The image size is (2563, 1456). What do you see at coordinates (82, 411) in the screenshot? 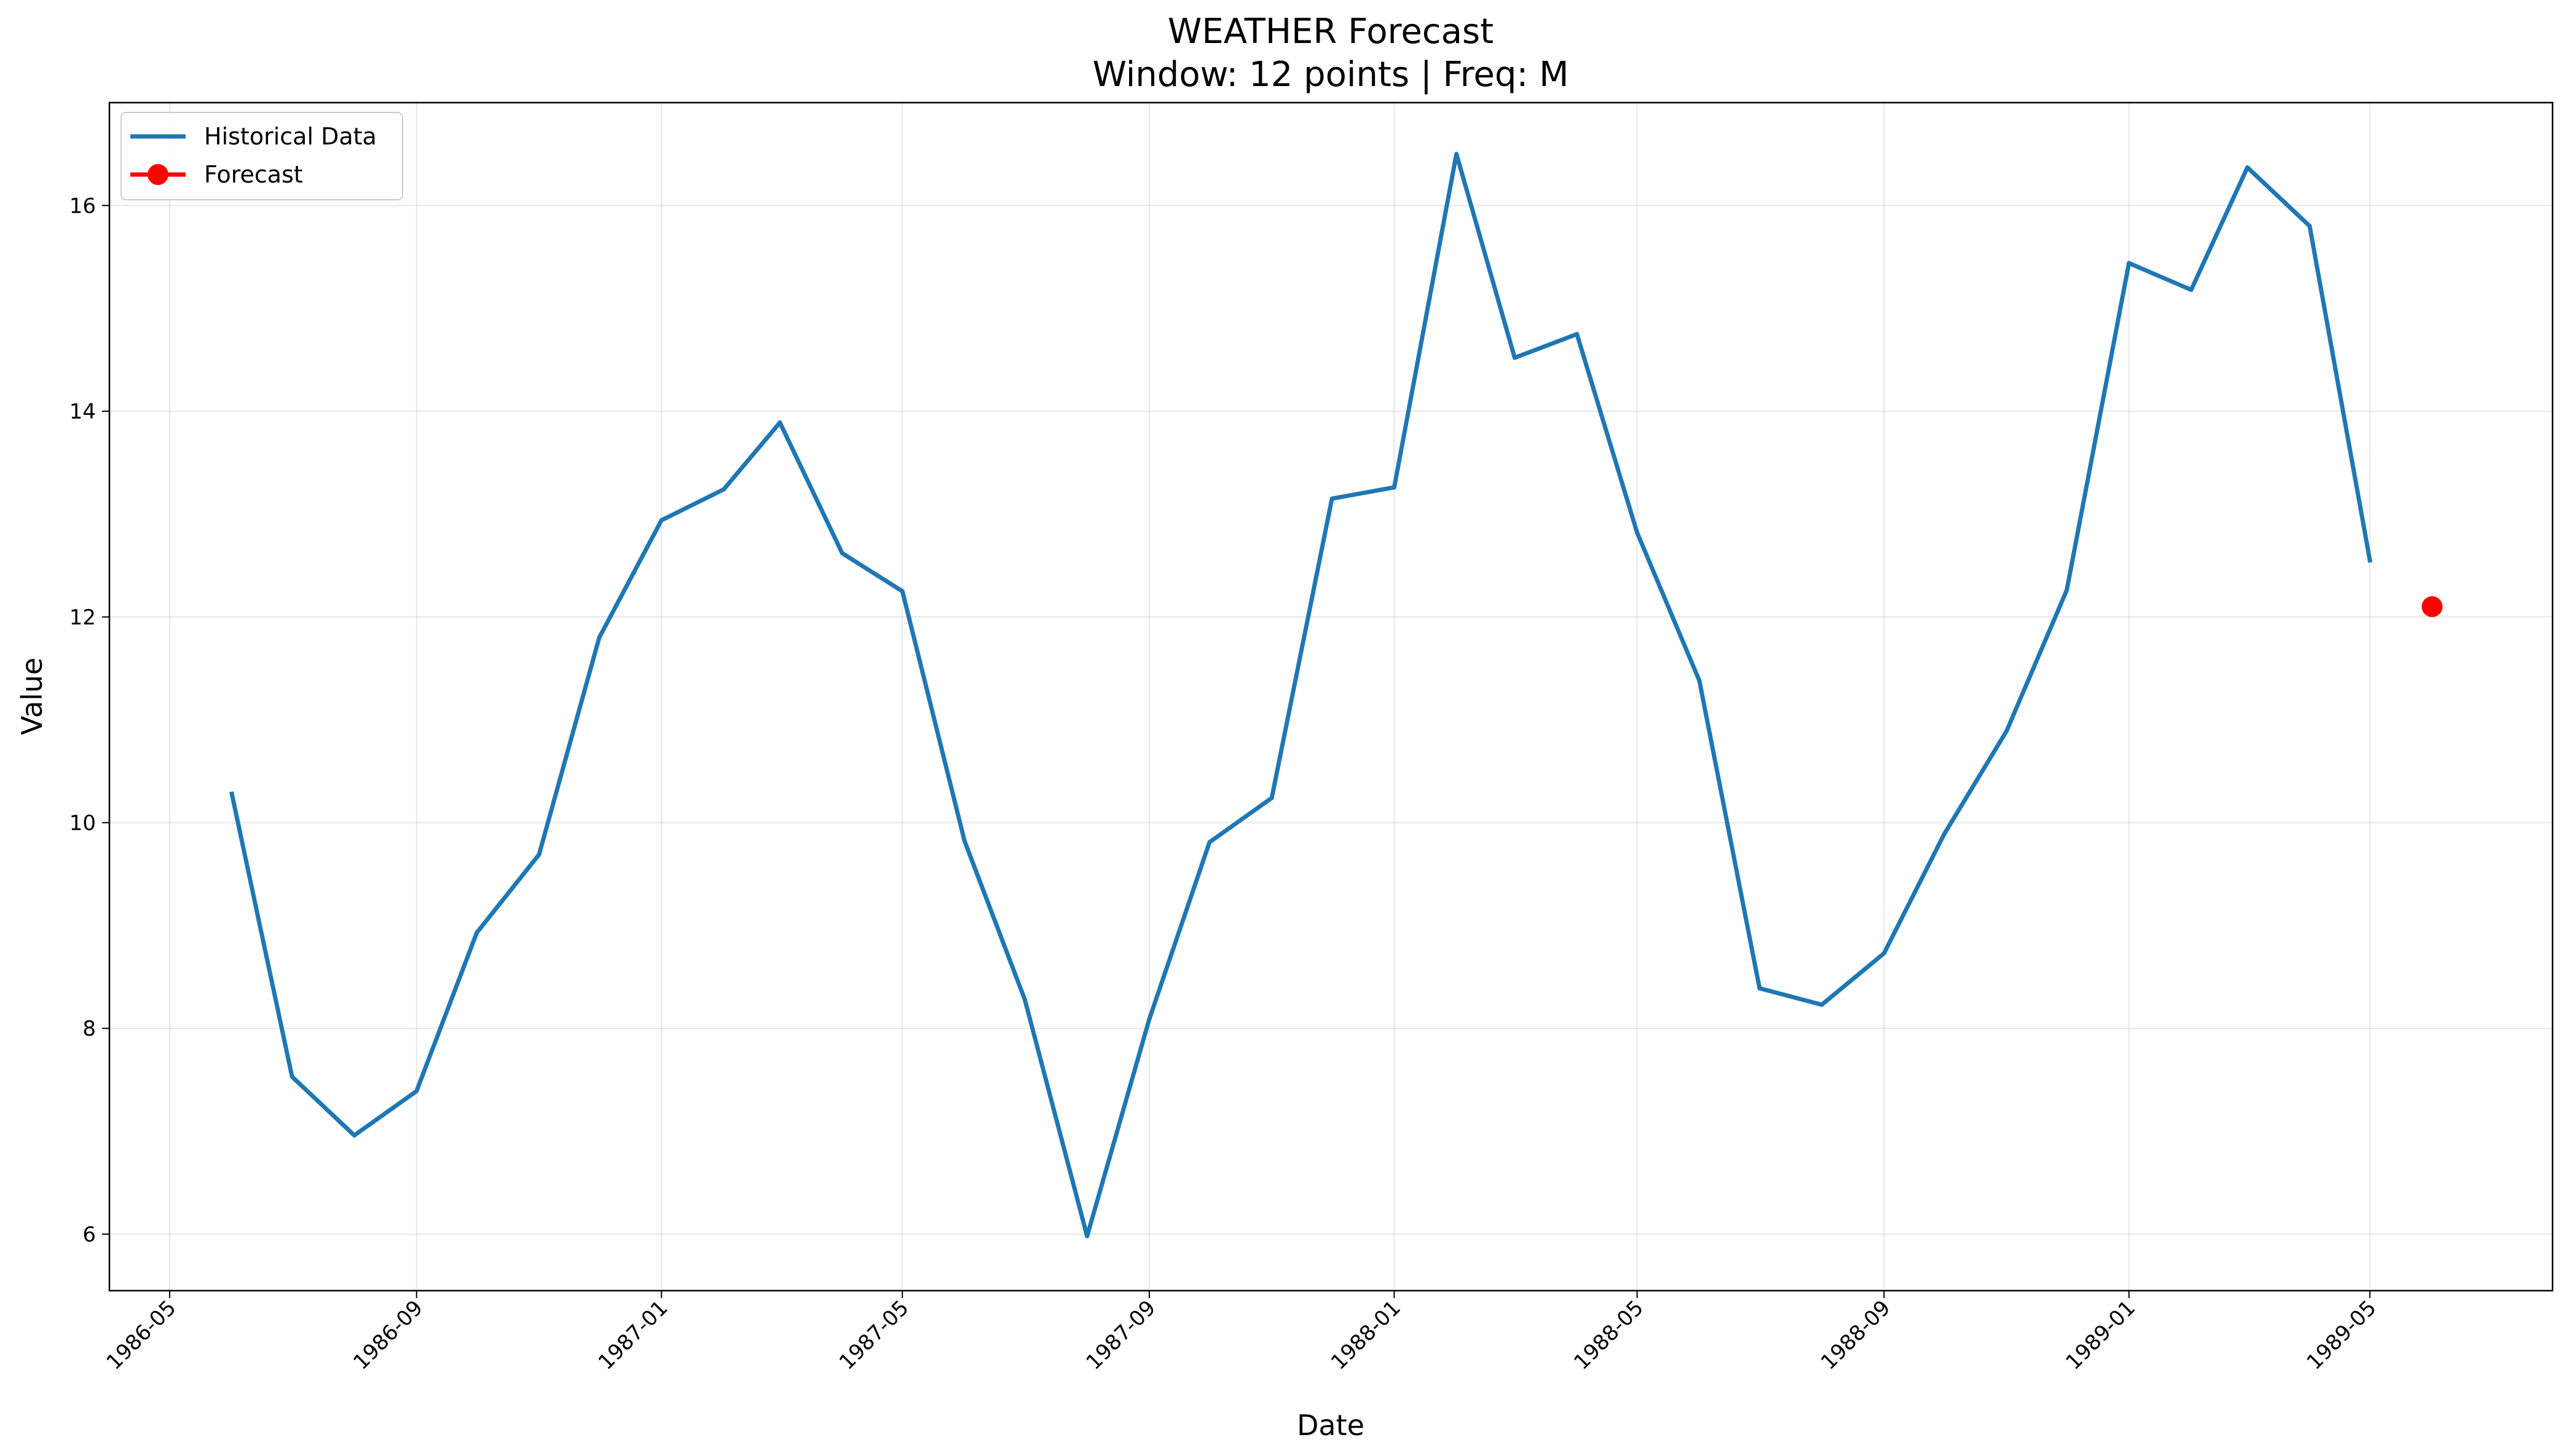
I see `y-tick-label: 14` at bounding box center [82, 411].